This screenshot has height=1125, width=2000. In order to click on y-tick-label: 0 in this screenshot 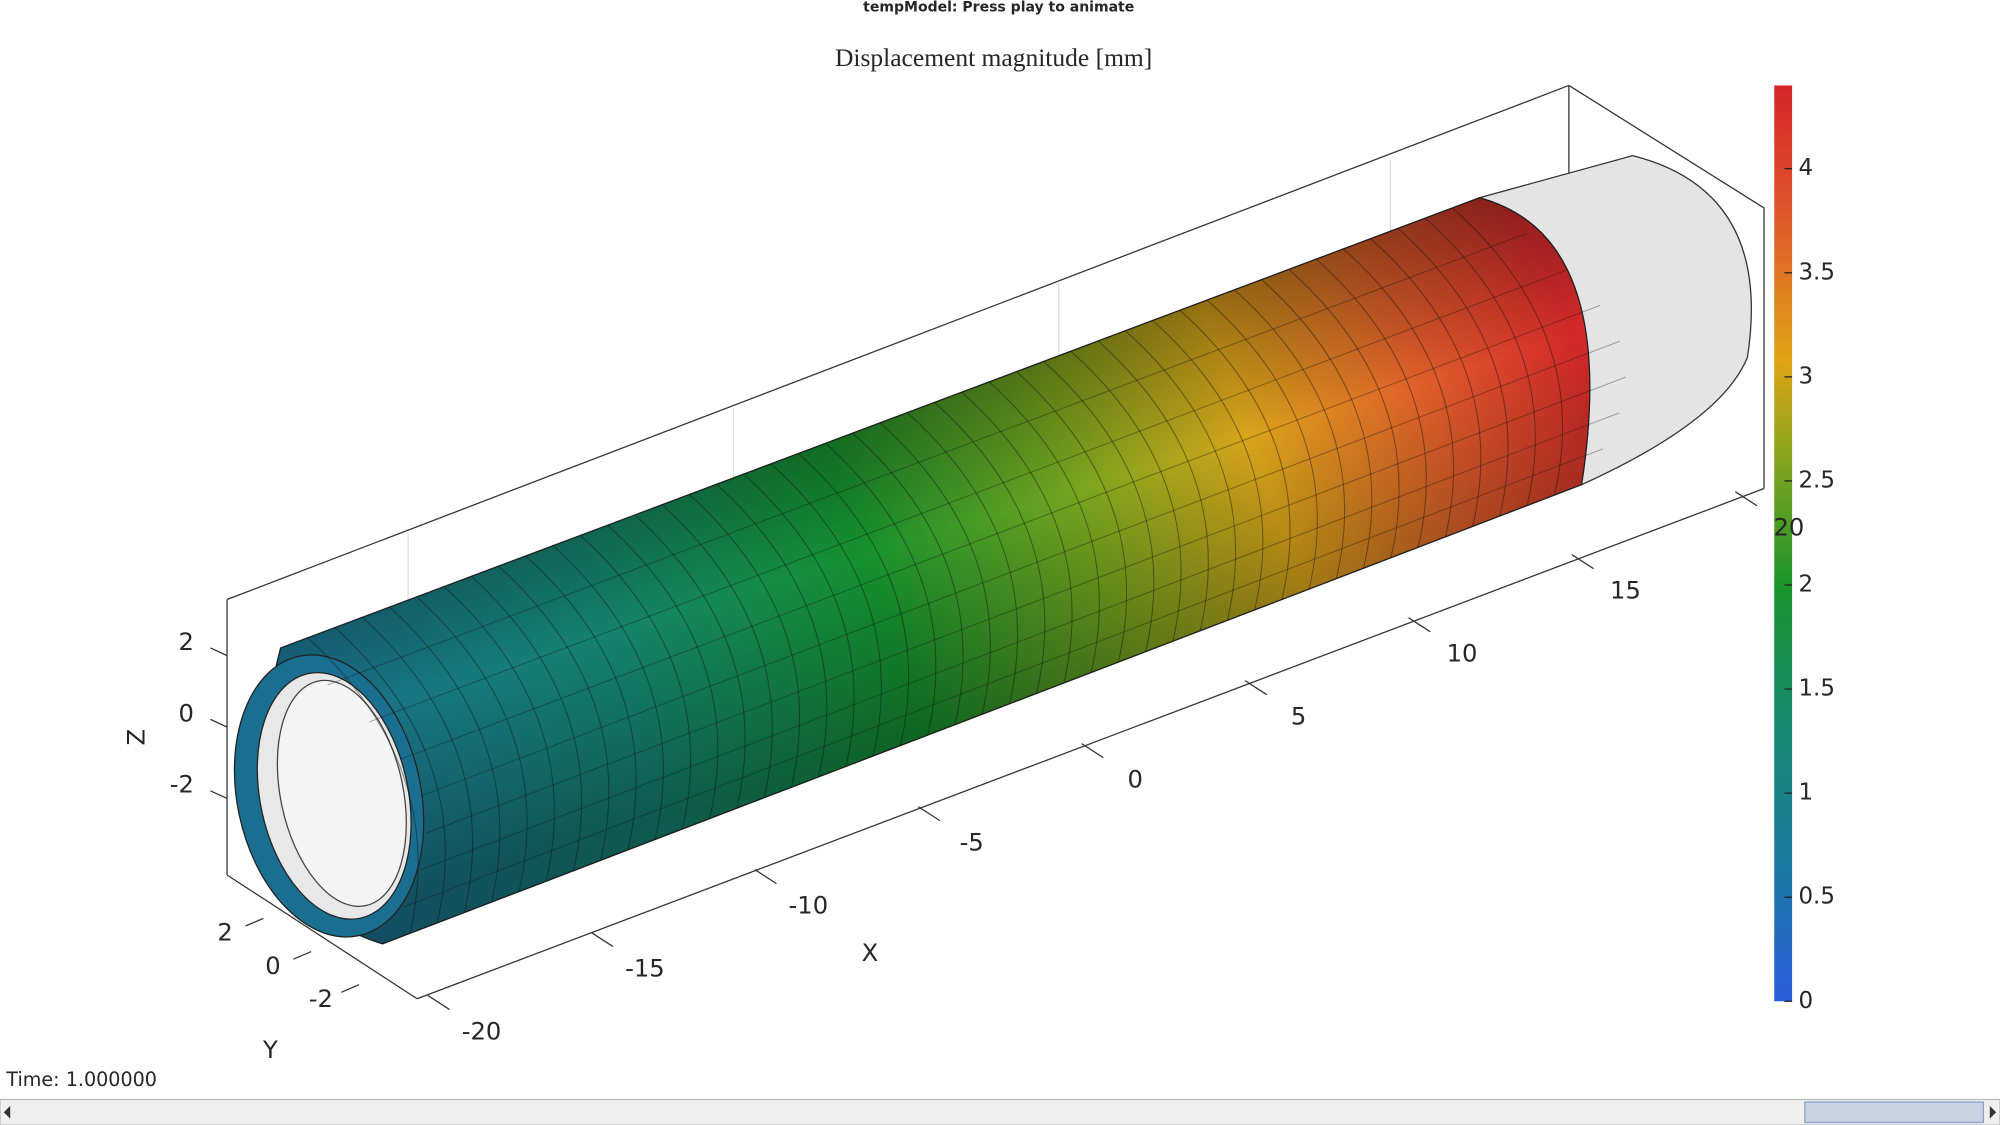, I will do `click(272, 966)`.